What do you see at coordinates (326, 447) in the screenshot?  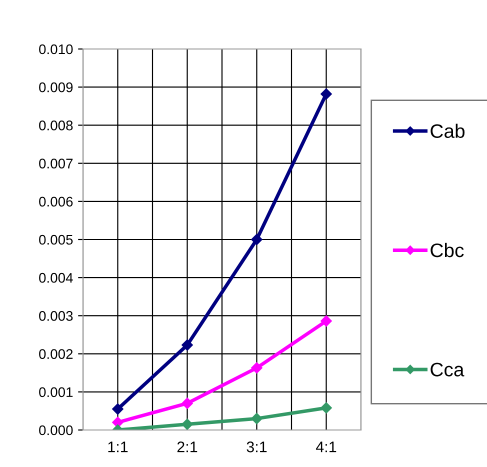 I see `x-tick-label: 4:1` at bounding box center [326, 447].